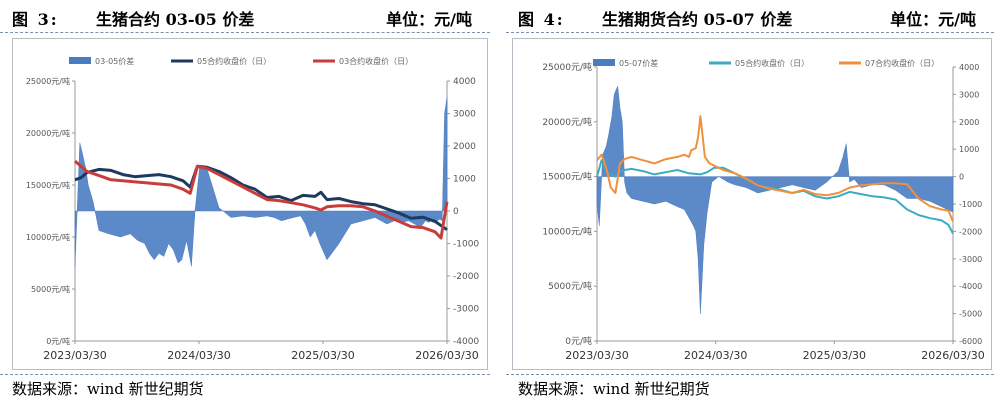 This screenshot has height=406, width=994. What do you see at coordinates (429, 19) in the screenshot?
I see `figure-3-unit: 单位：元/吨` at bounding box center [429, 19].